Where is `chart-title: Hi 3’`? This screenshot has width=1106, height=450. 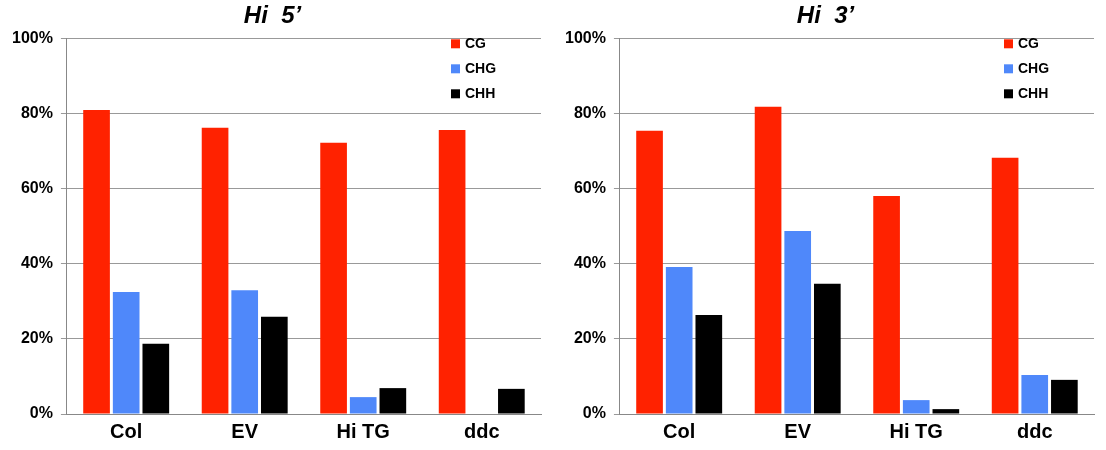 chart-title: Hi 3’ is located at coordinates (825, 15).